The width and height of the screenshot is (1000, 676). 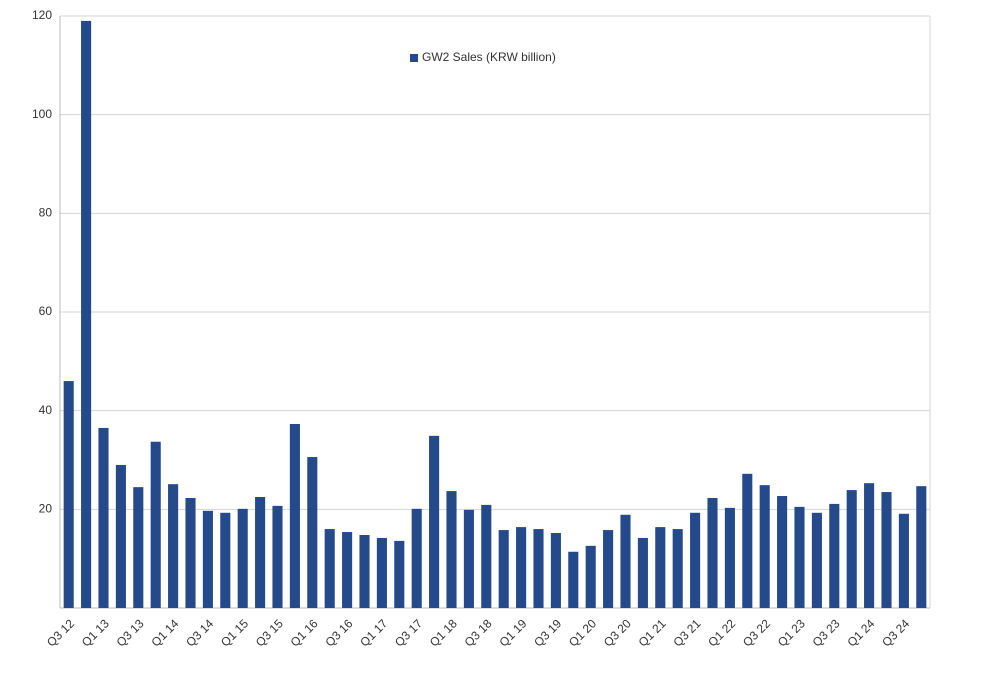 I want to click on y-tick-label: 40, so click(x=46, y=410).